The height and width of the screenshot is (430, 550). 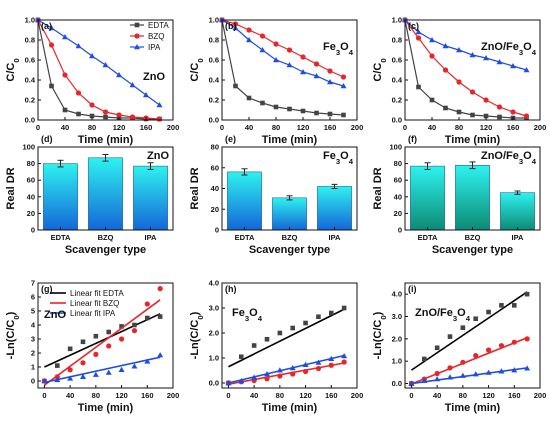 I want to click on panel-label: (d), so click(x=47, y=139).